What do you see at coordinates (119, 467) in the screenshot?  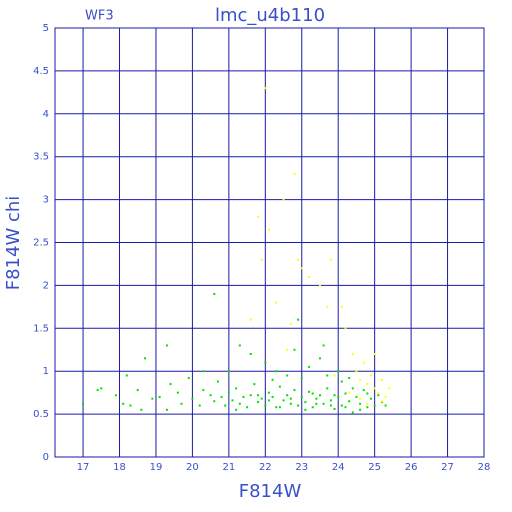 I see `x-tick-label: 18` at bounding box center [119, 467].